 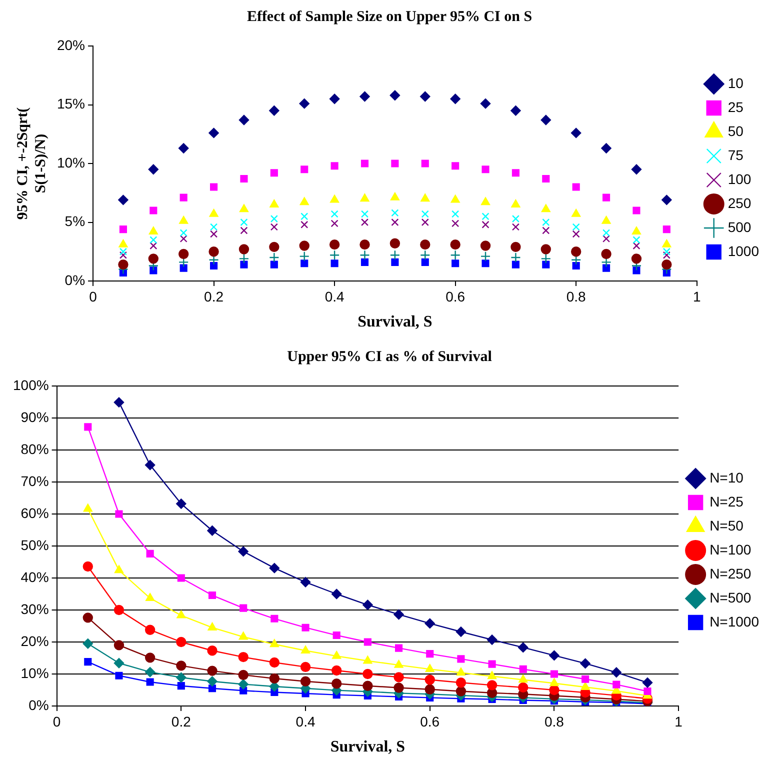 I want to click on legend-label: N=100, so click(x=731, y=549).